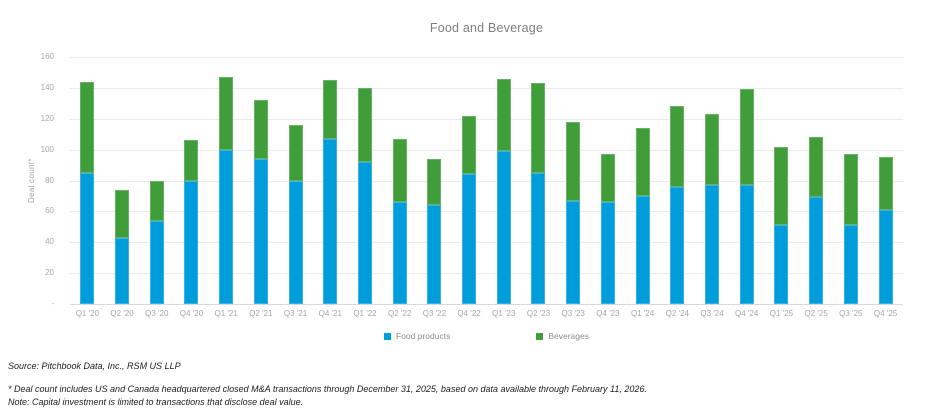 Image resolution: width=936 pixels, height=416 pixels. What do you see at coordinates (49, 273) in the screenshot?
I see `y-tick-label: 20` at bounding box center [49, 273].